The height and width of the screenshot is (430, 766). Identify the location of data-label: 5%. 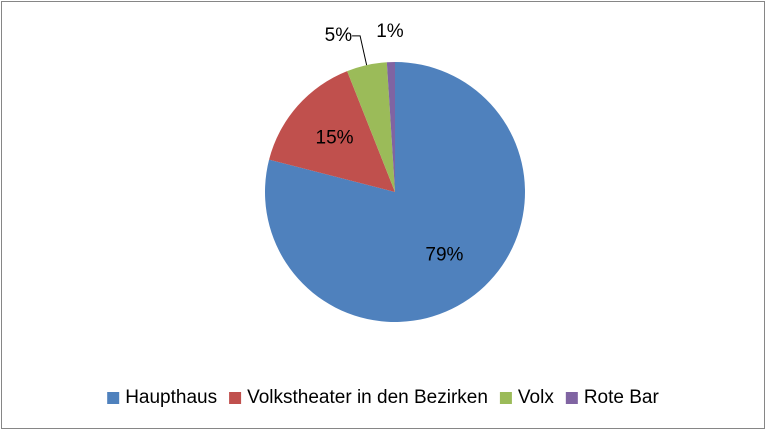
(339, 35).